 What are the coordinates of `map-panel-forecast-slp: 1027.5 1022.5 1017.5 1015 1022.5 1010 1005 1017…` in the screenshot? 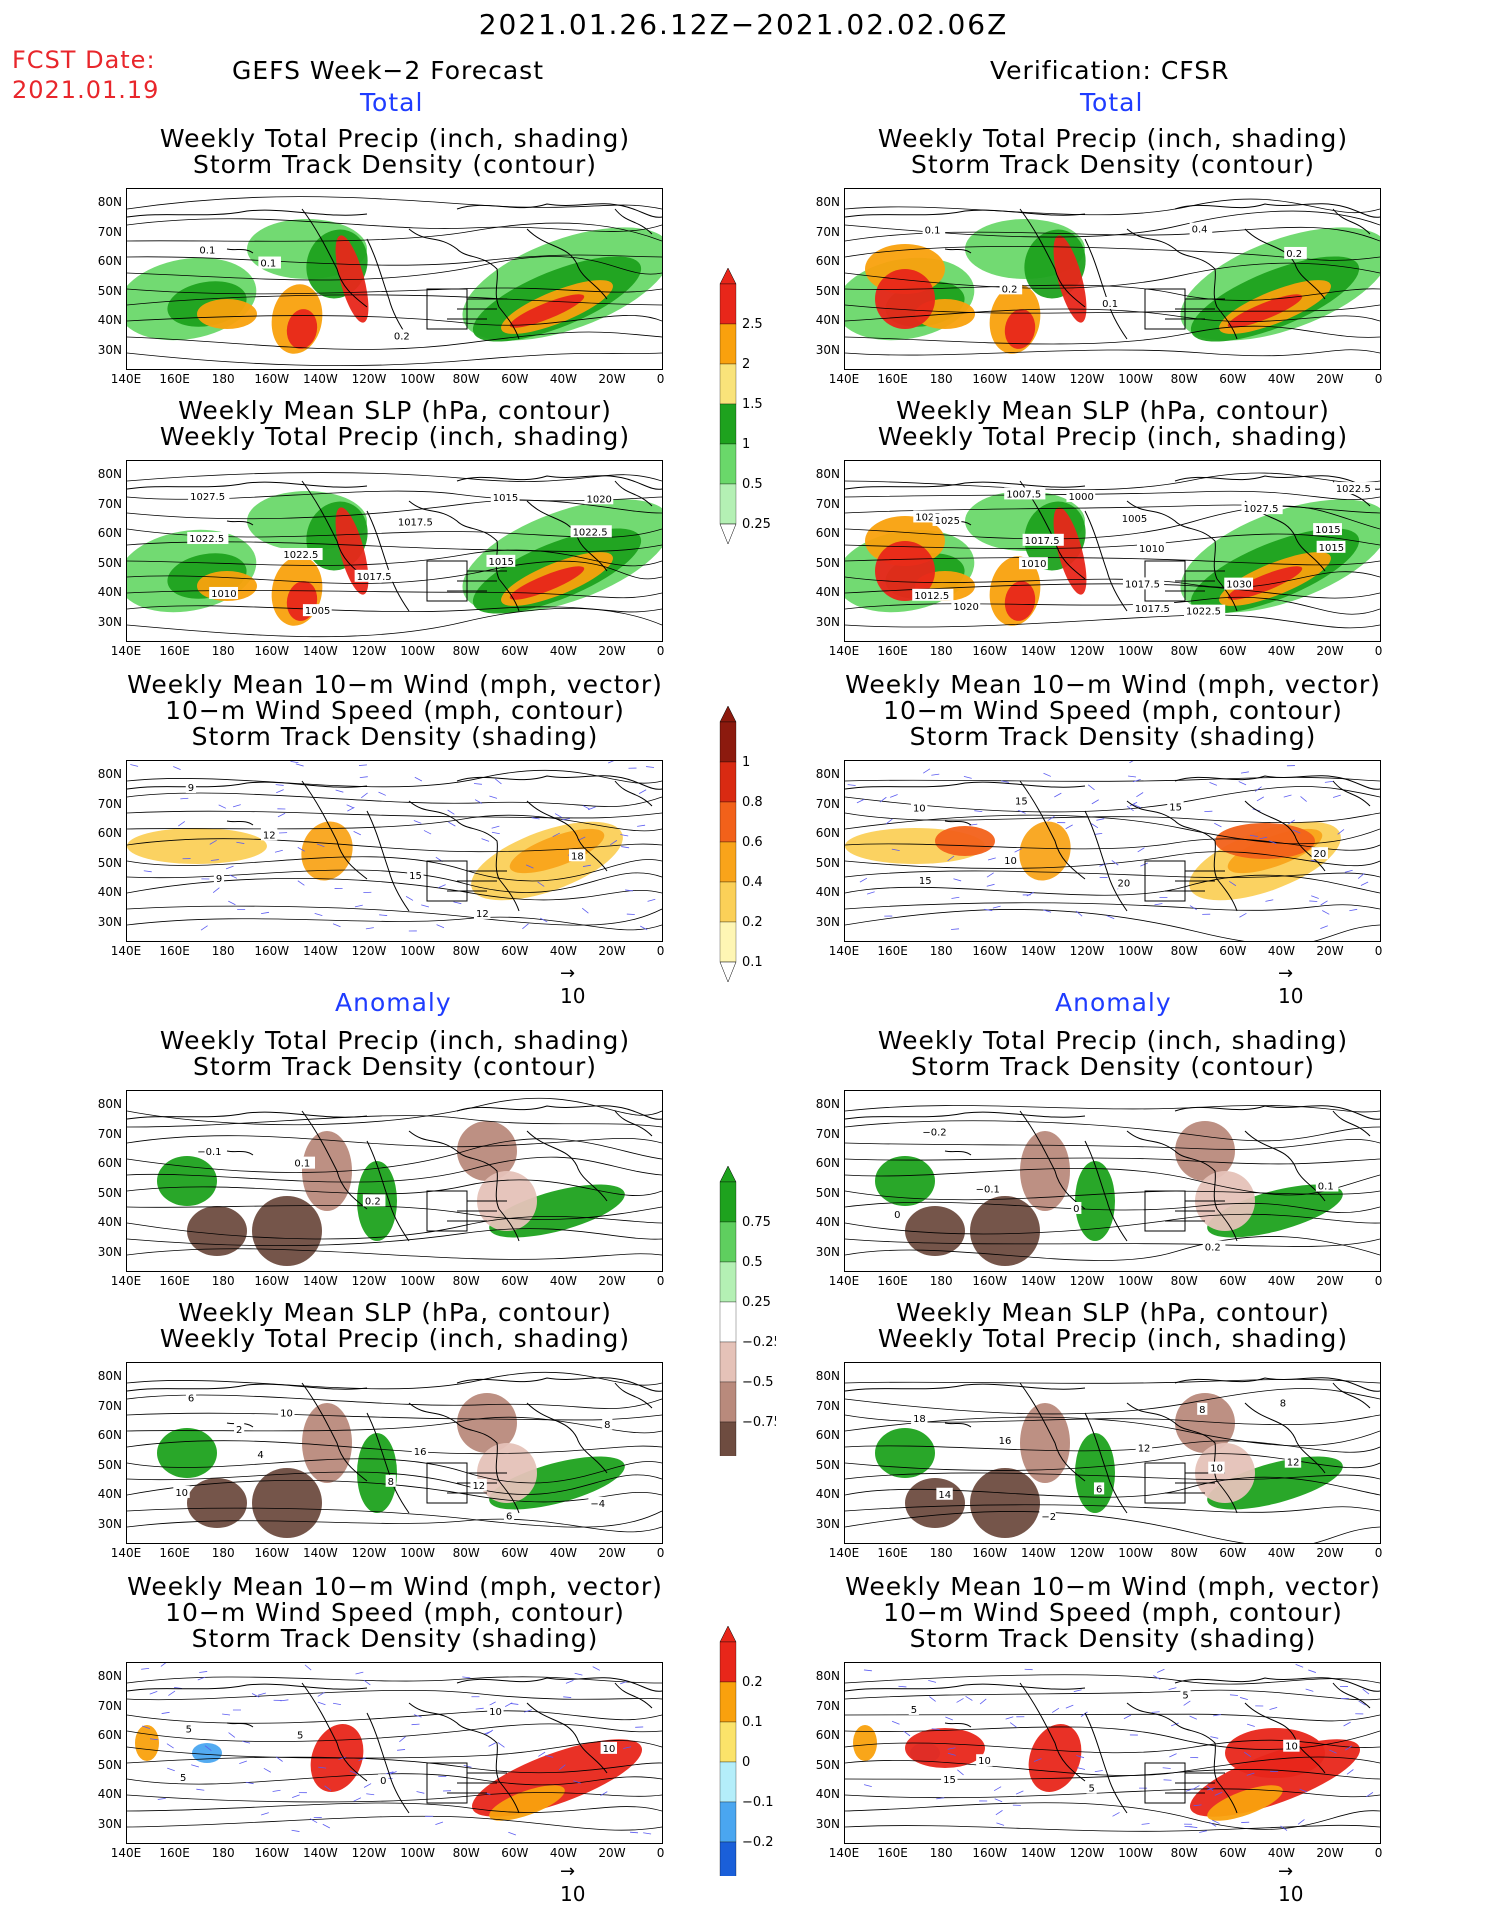 It's located at (394, 551).